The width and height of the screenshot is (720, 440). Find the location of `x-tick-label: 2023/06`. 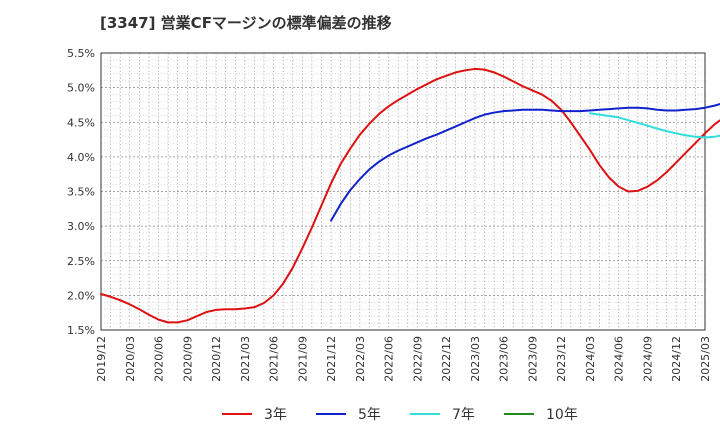

x-tick-label: 2023/06 is located at coordinates (504, 359).